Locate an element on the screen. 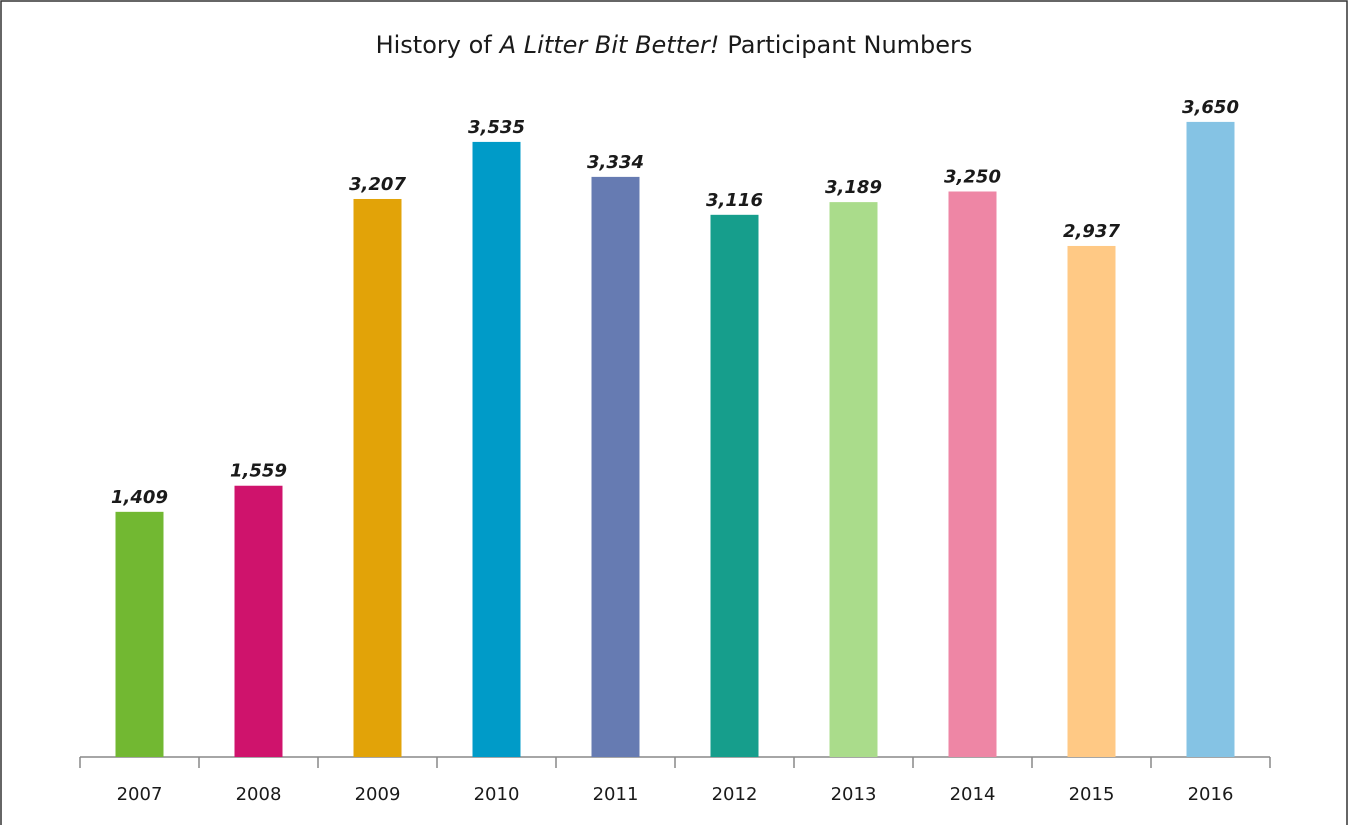 Image resolution: width=1349 pixels, height=825 pixels. x-tick-label: 2008 is located at coordinates (259, 794).